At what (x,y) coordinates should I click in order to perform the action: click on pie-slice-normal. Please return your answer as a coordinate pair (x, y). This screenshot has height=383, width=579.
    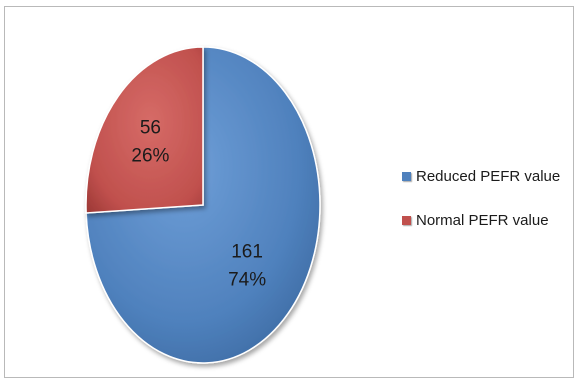
    Looking at the image, I should click on (144, 130).